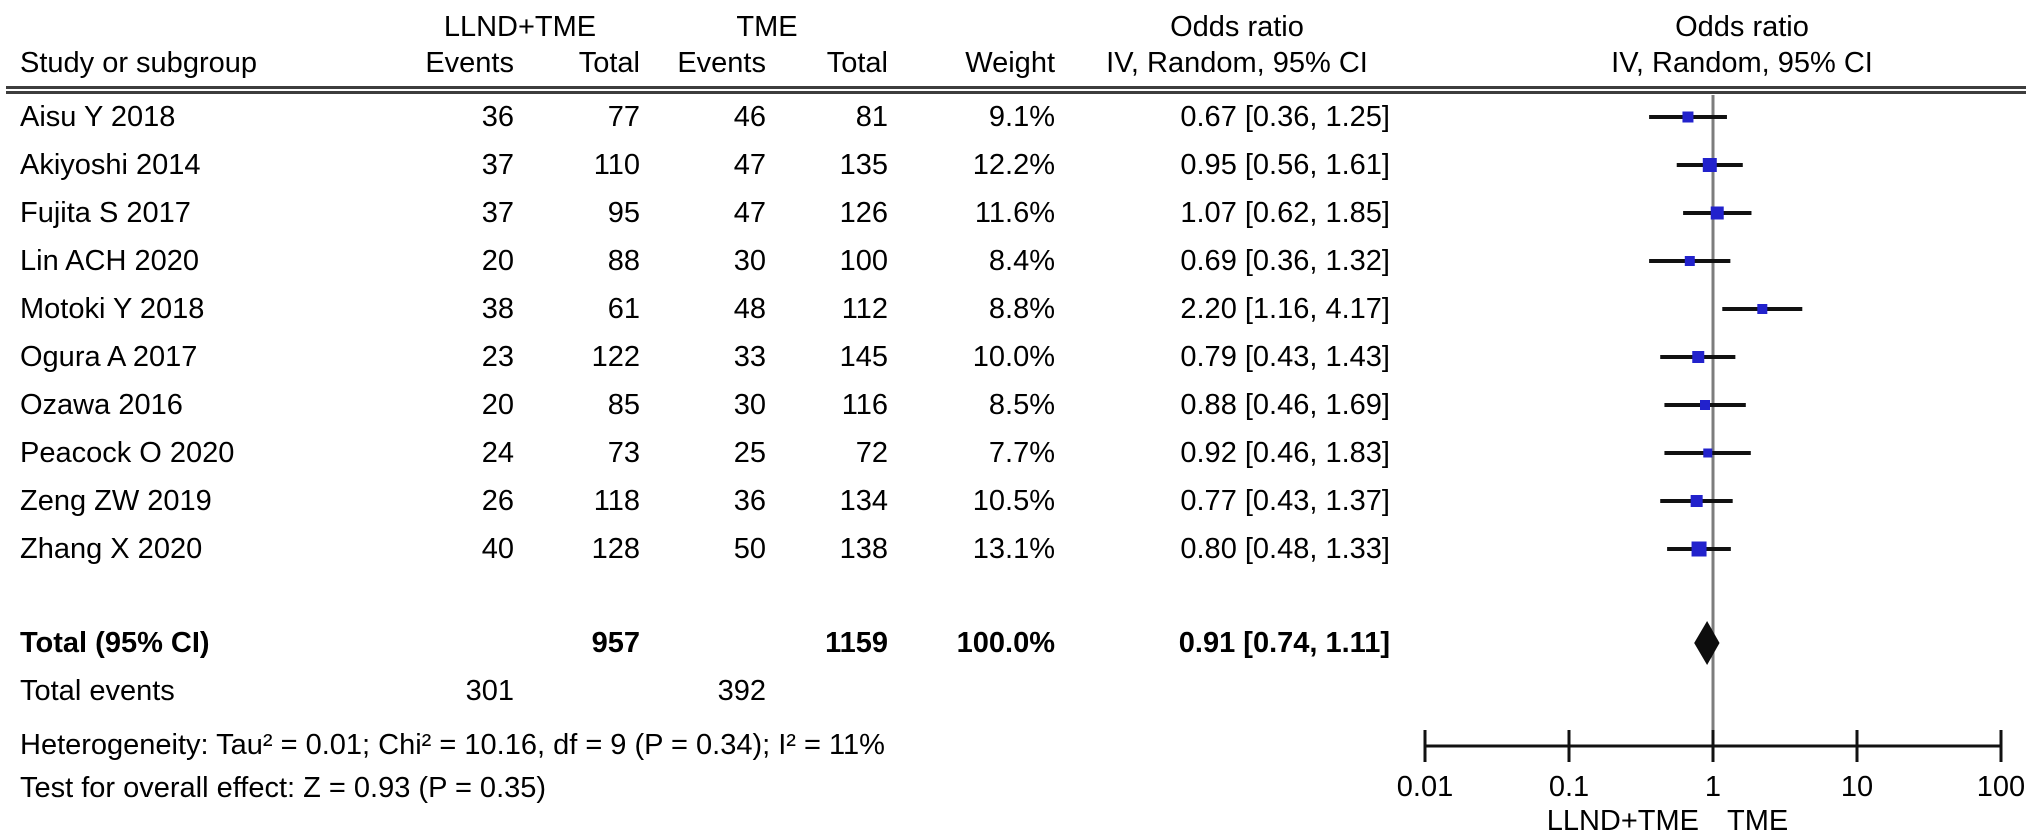 This screenshot has height=837, width=2032. I want to click on summary-diamond, so click(1707, 643).